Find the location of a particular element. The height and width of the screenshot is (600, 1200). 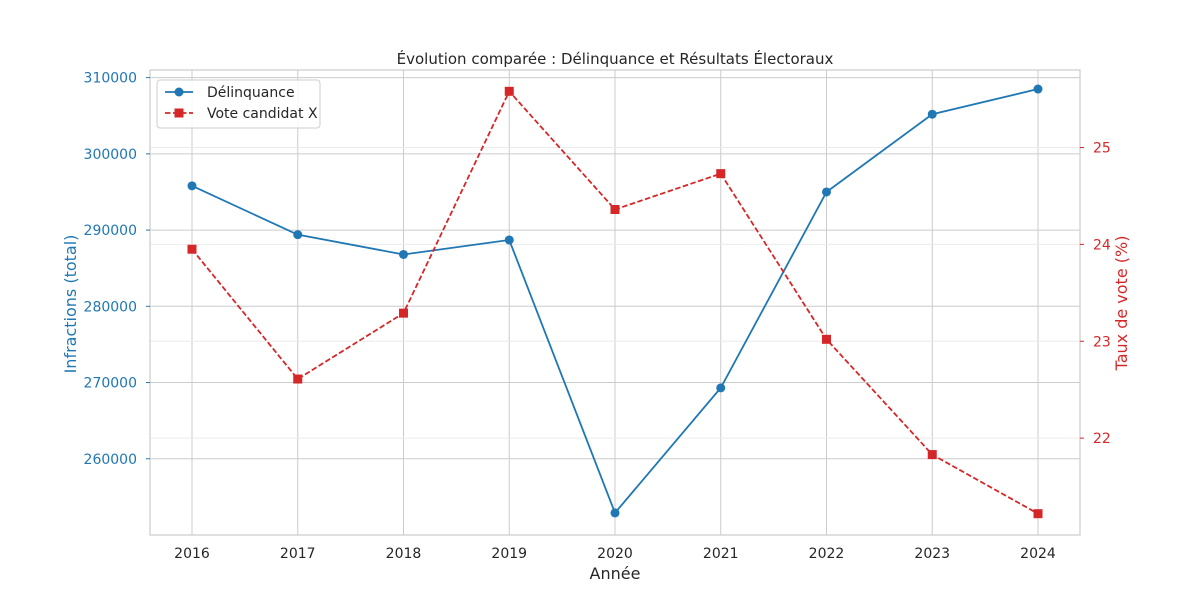

y-axis-left-title: Infractions (total) is located at coordinates (70, 304).